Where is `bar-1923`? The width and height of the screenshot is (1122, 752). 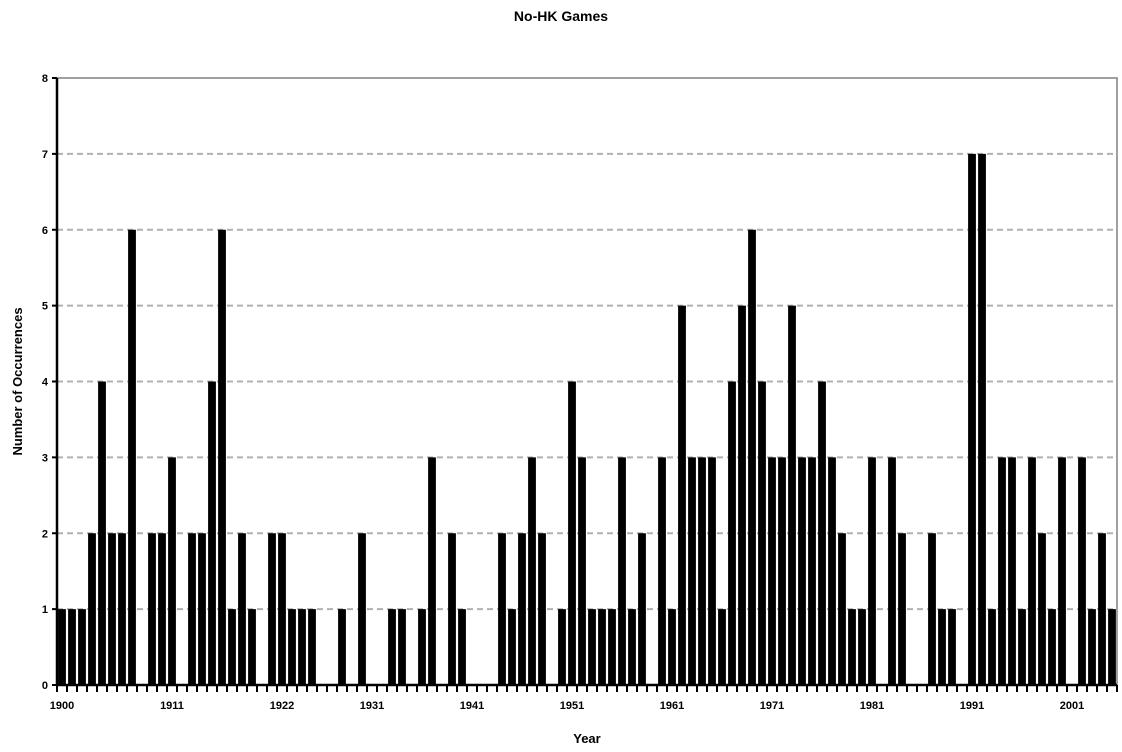 bar-1923 is located at coordinates (292, 647).